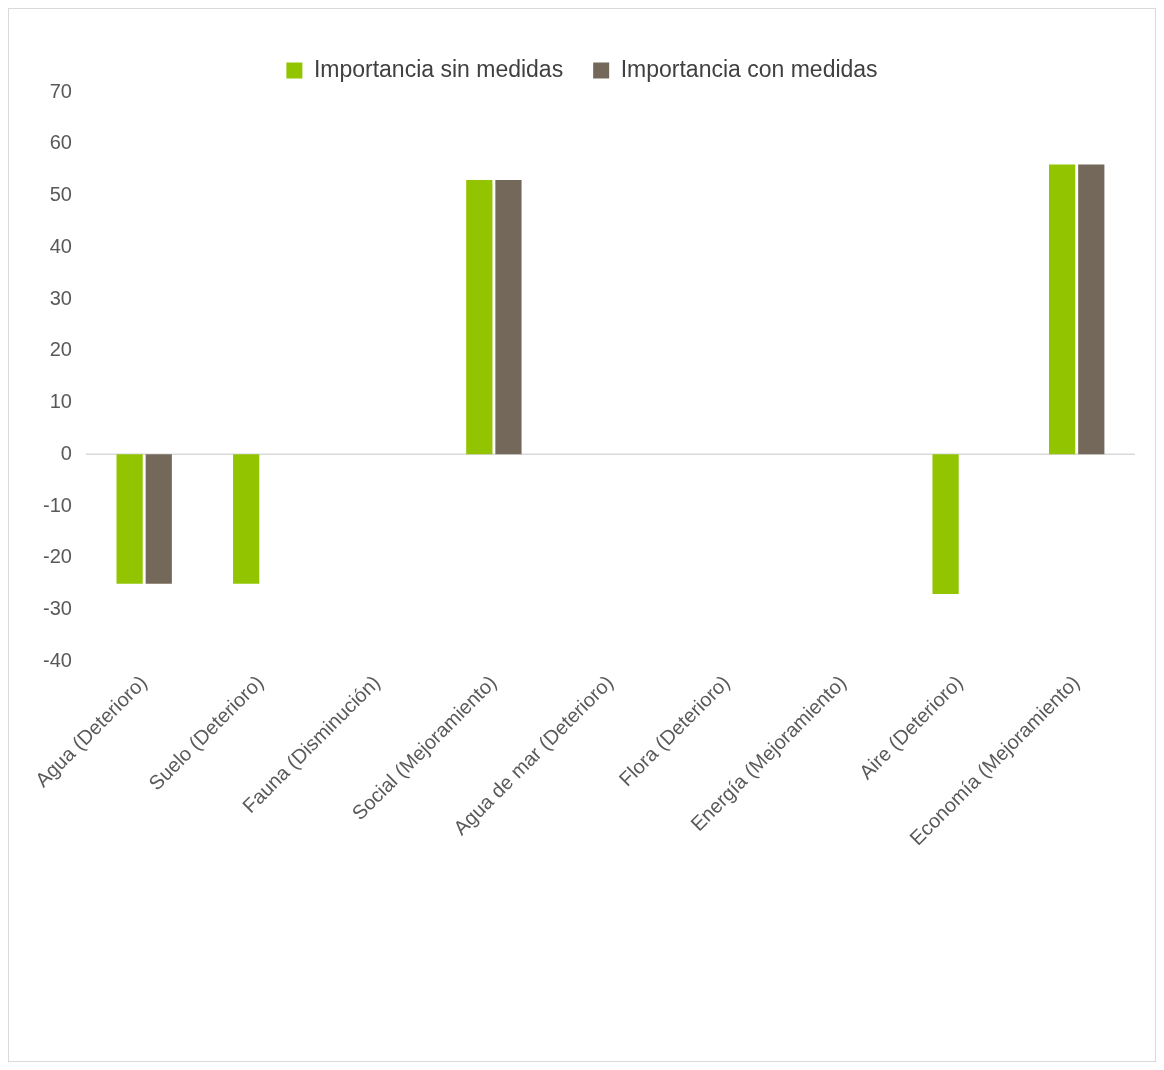  Describe the element at coordinates (60, 194) in the screenshot. I see `y-tick-label: 50` at that location.